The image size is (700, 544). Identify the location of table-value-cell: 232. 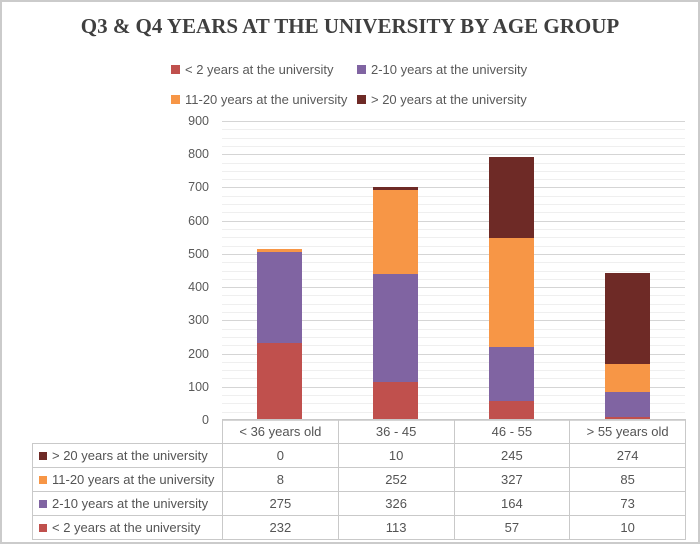
(280, 527).